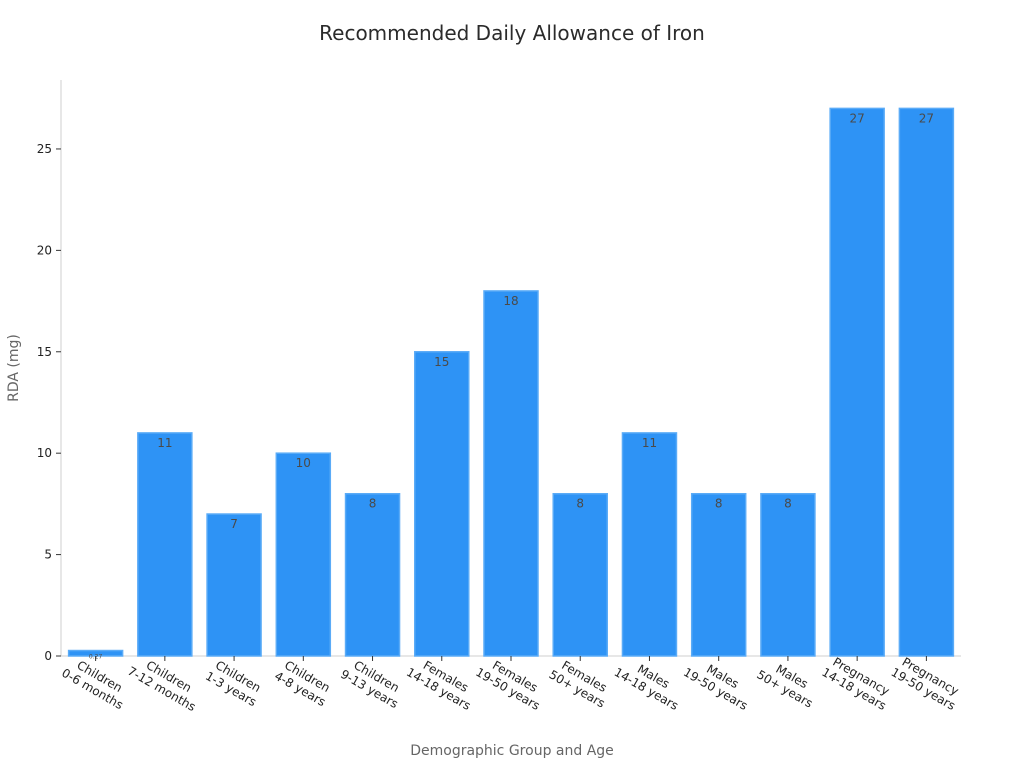 The height and width of the screenshot is (772, 1024). What do you see at coordinates (44, 352) in the screenshot?
I see `y-tick-label: 15` at bounding box center [44, 352].